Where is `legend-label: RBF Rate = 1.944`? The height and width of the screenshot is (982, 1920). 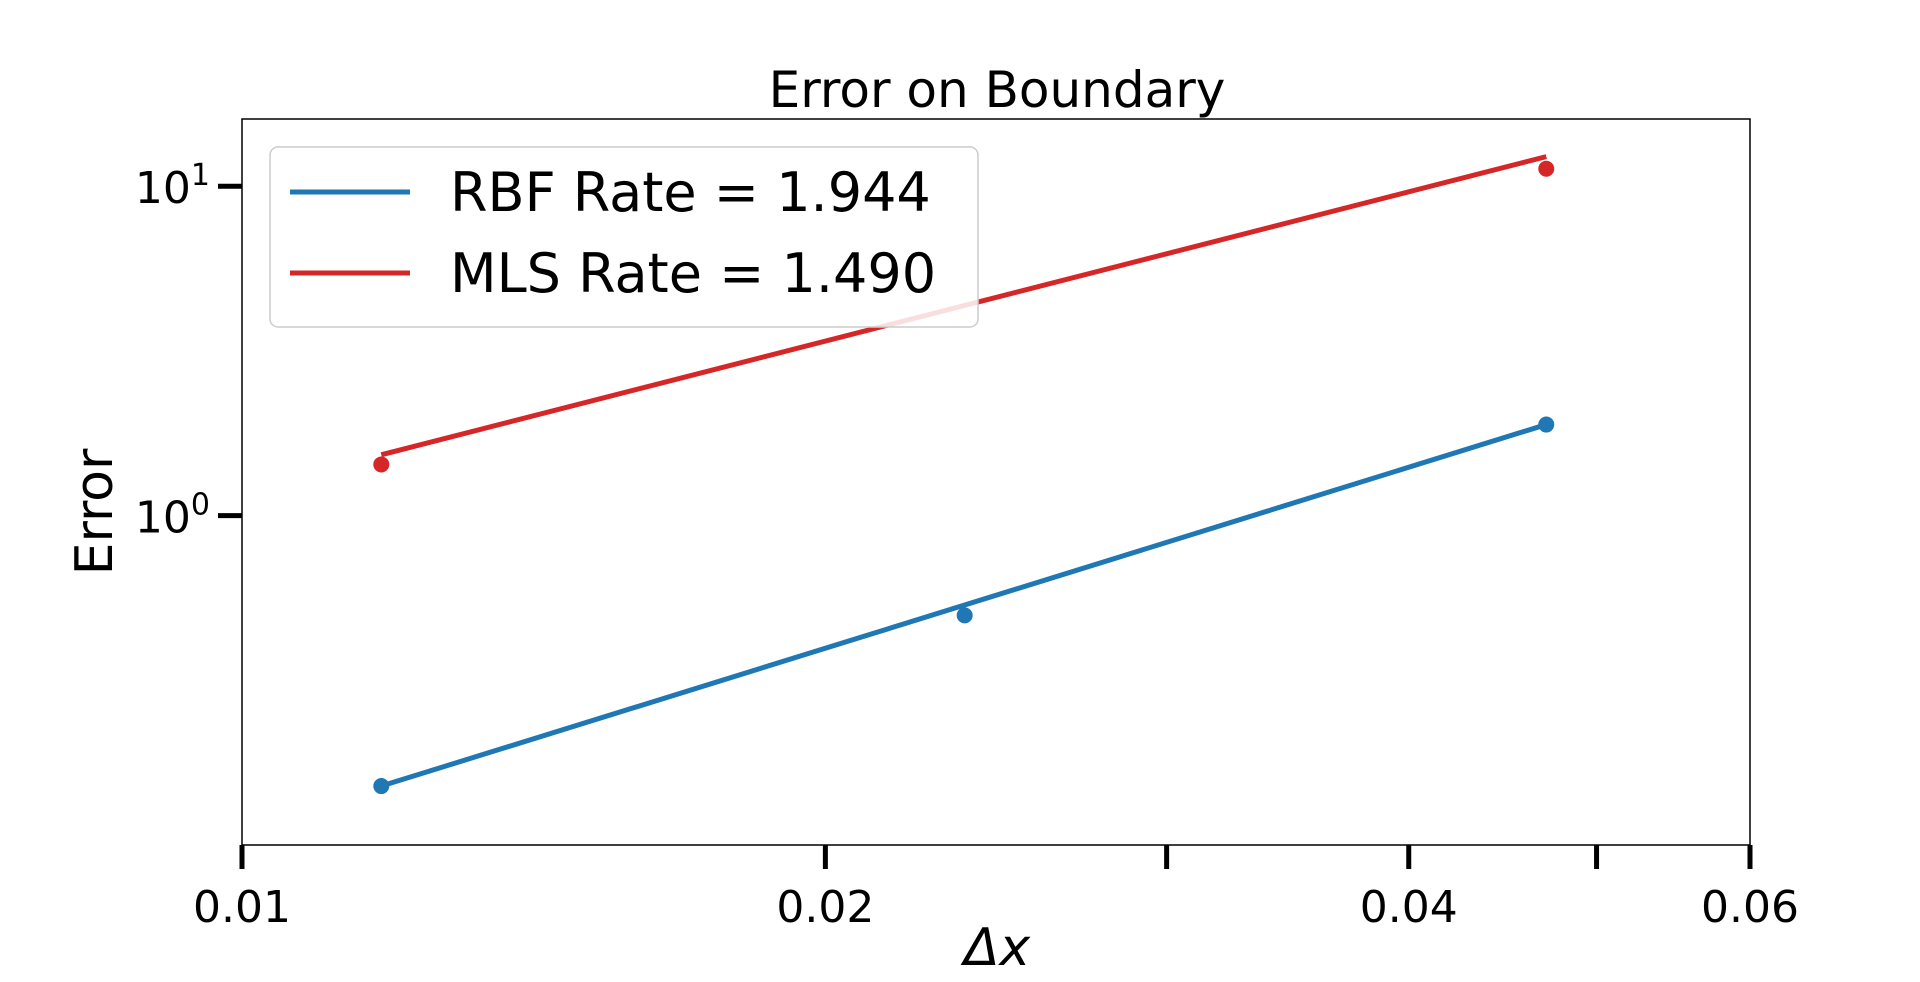
legend-label: RBF Rate = 1.944 is located at coordinates (690, 192).